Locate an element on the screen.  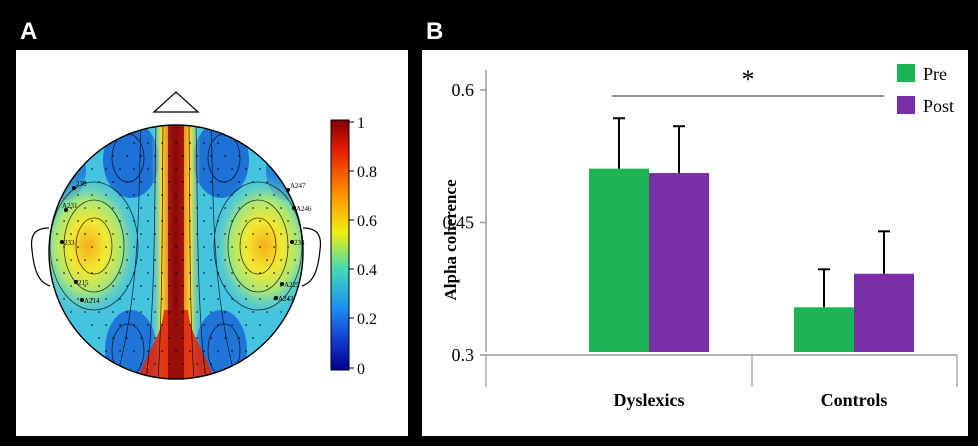
electrode-label: A231 is located at coordinates (70, 206).